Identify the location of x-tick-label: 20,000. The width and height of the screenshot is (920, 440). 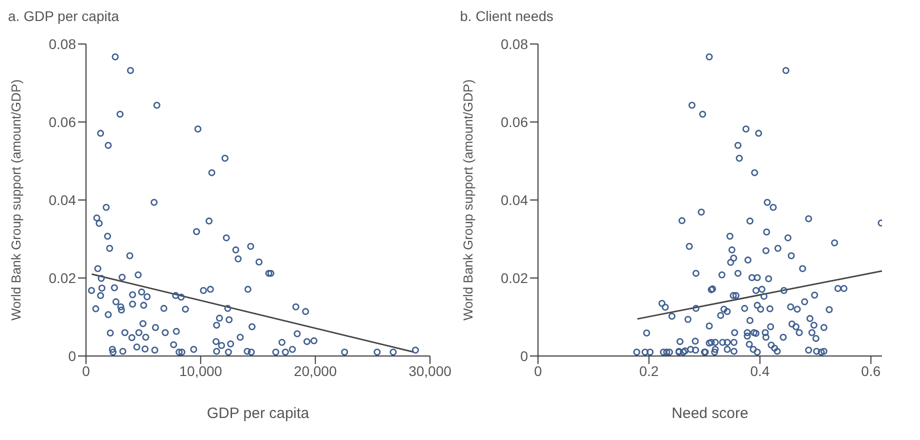
(315, 370).